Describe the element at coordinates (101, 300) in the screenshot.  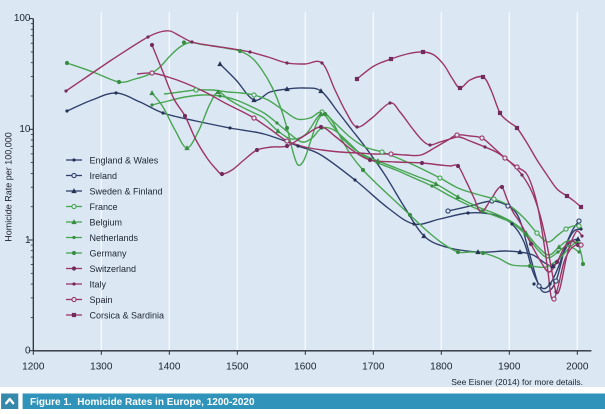
I see `svg-text: Spain` at that location.